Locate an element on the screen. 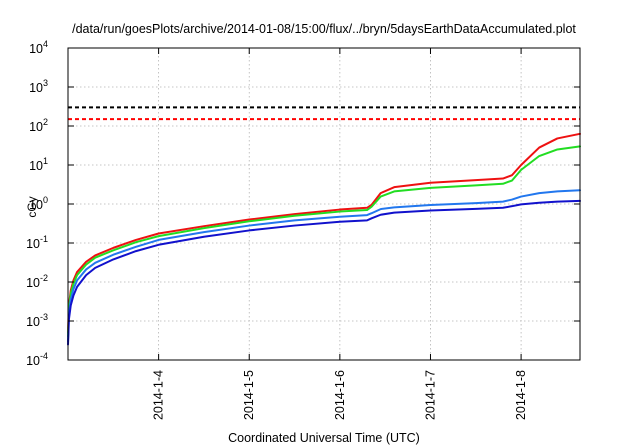 Image resolution: width=640 pixels, height=448 pixels. y-tick-label: 10⁴ is located at coordinates (38, 47).